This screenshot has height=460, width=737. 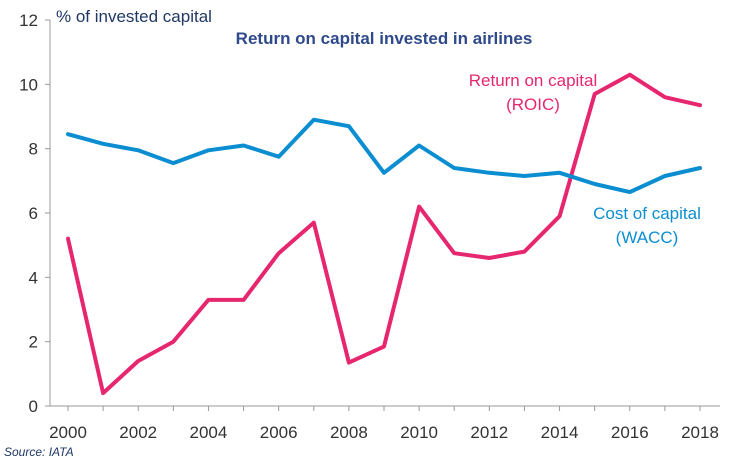 I want to click on y-tick-label: 4, so click(x=33, y=277).